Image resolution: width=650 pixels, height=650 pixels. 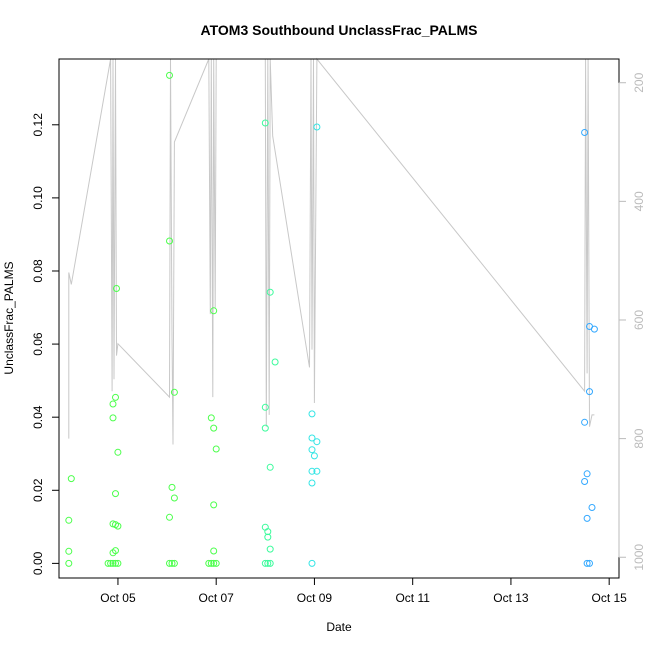 I want to click on y-axis-label: UnclassFrac_PALMS, so click(x=9, y=317).